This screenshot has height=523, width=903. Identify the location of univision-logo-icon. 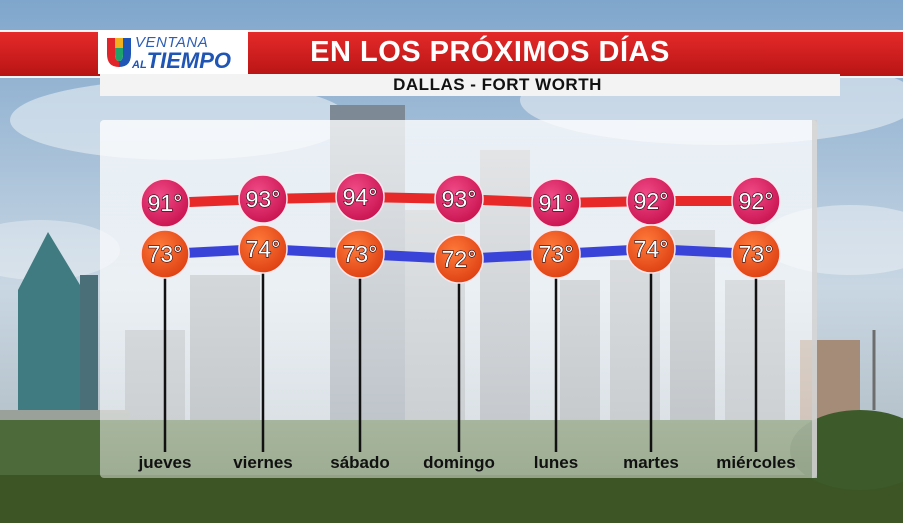
(119, 52).